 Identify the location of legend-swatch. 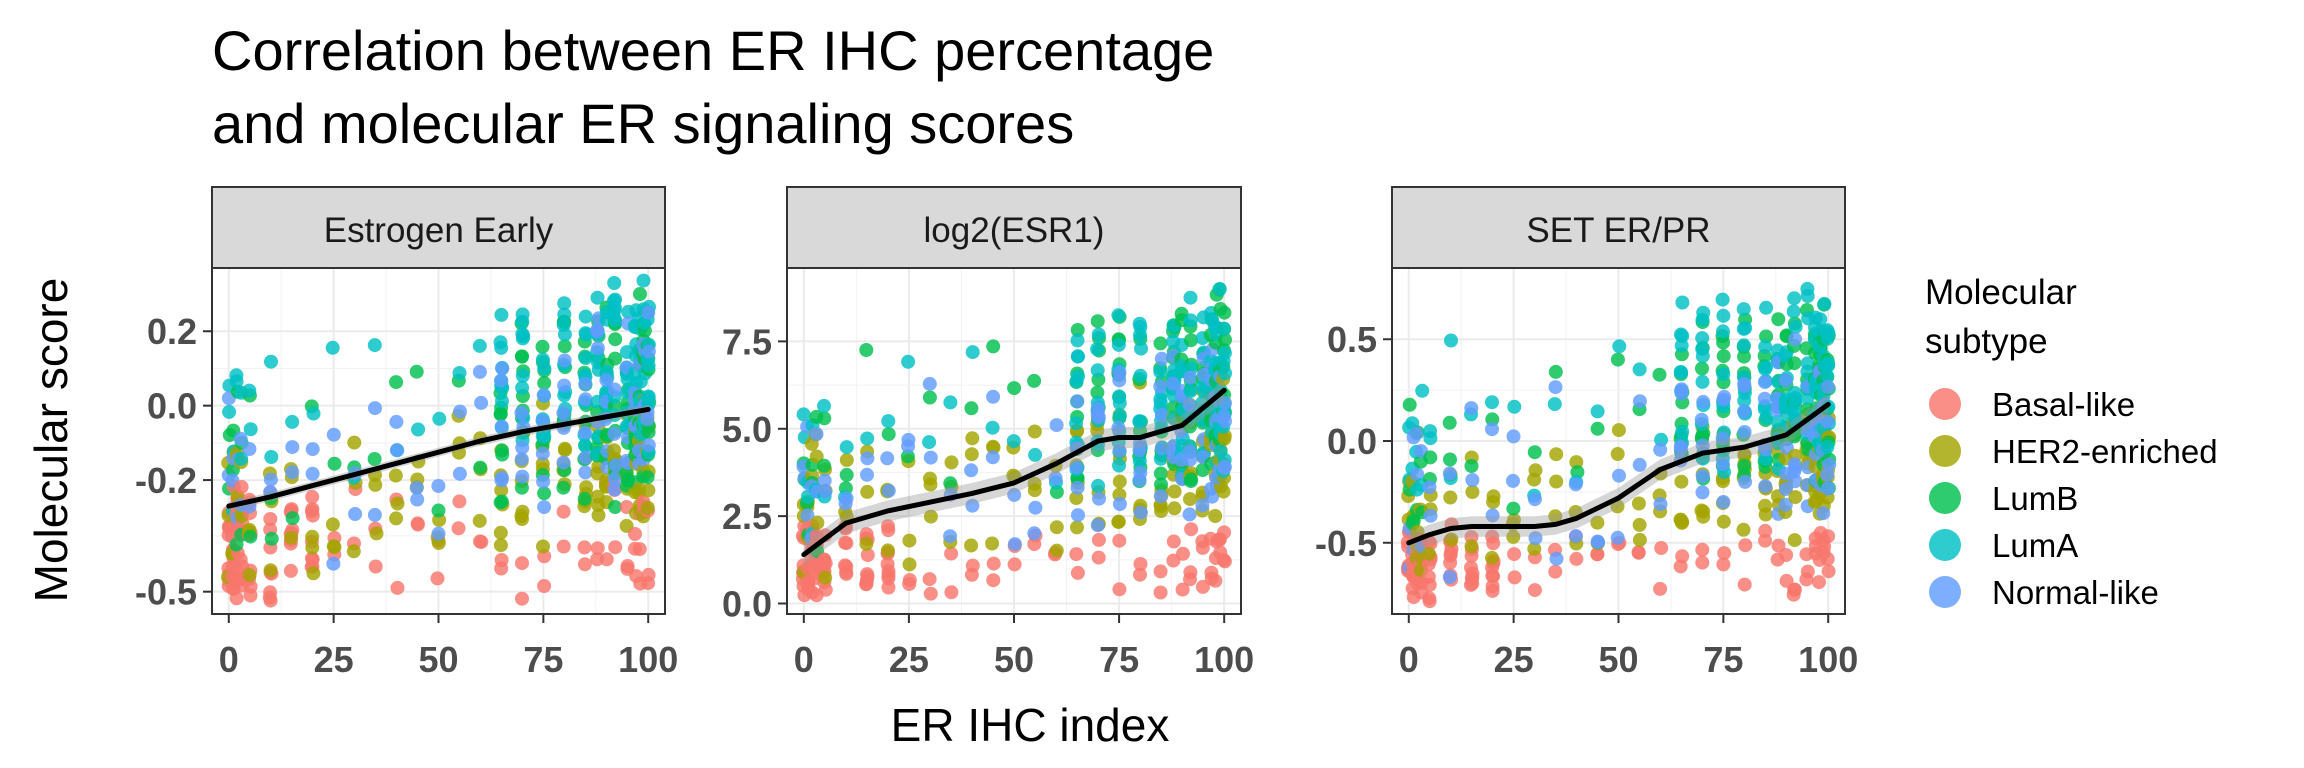
(1945, 498).